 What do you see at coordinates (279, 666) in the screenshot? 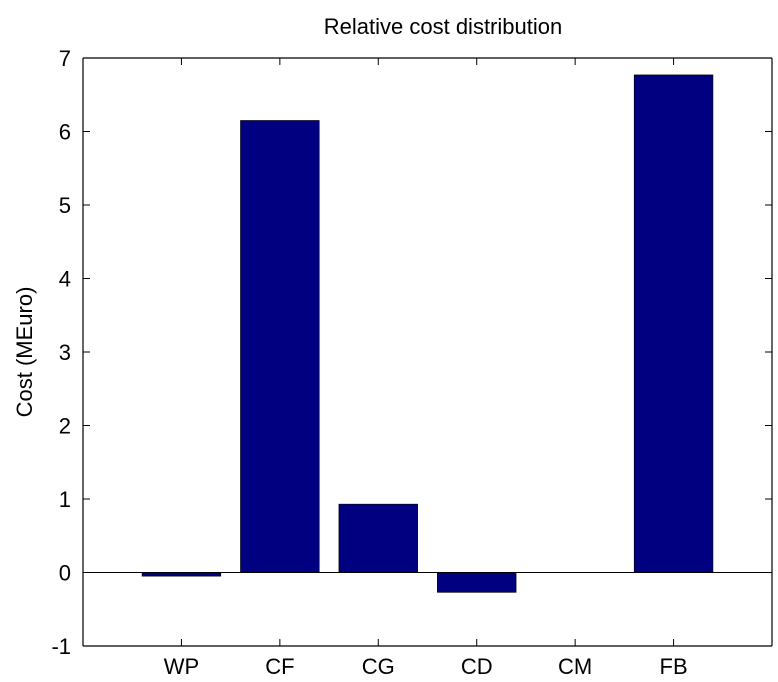
I see `x-tick-label: CF` at bounding box center [279, 666].